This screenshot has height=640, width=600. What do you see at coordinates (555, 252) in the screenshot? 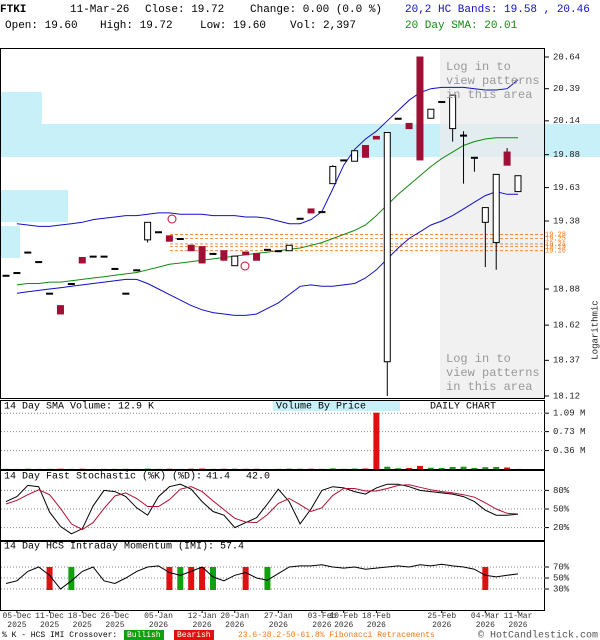
I see `fib-label: 19.16` at bounding box center [555, 252].